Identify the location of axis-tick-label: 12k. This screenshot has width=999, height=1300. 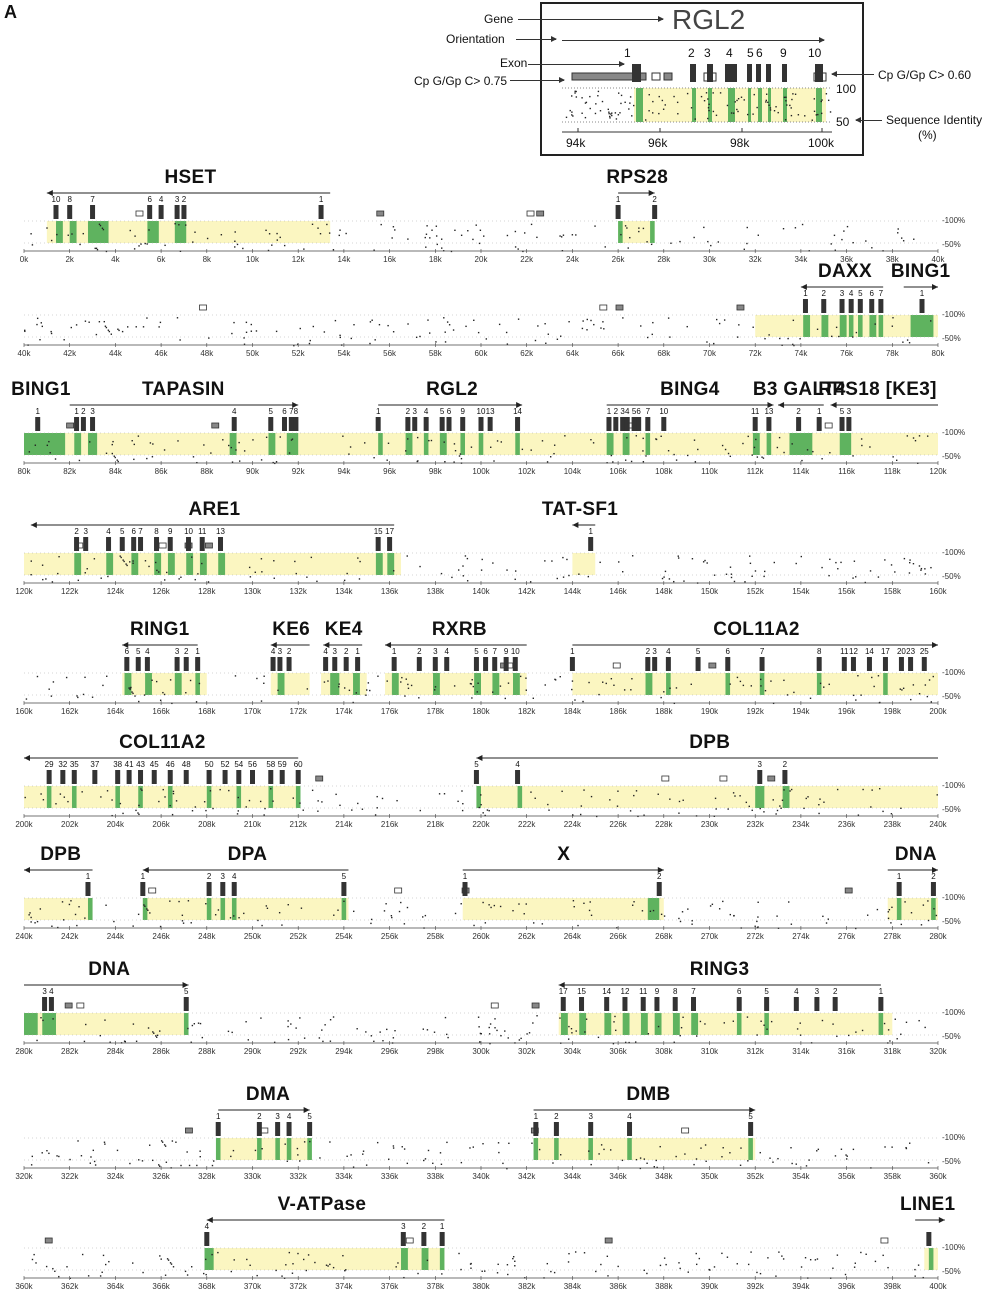
(298, 259).